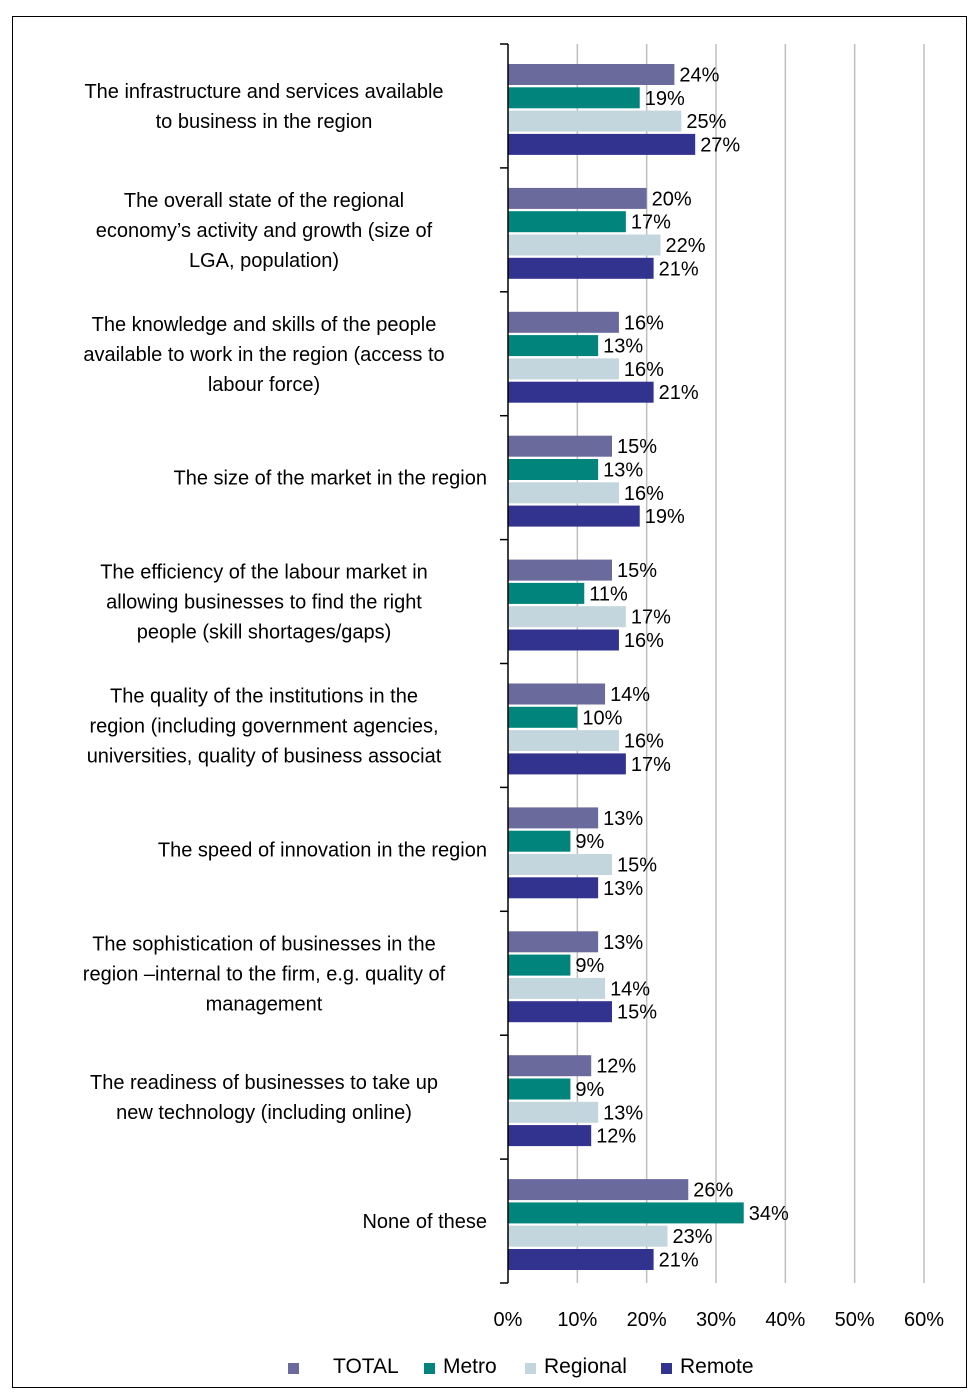 This screenshot has width=971, height=1392. Describe the element at coordinates (665, 517) in the screenshot. I see `value-label: 19%` at that location.